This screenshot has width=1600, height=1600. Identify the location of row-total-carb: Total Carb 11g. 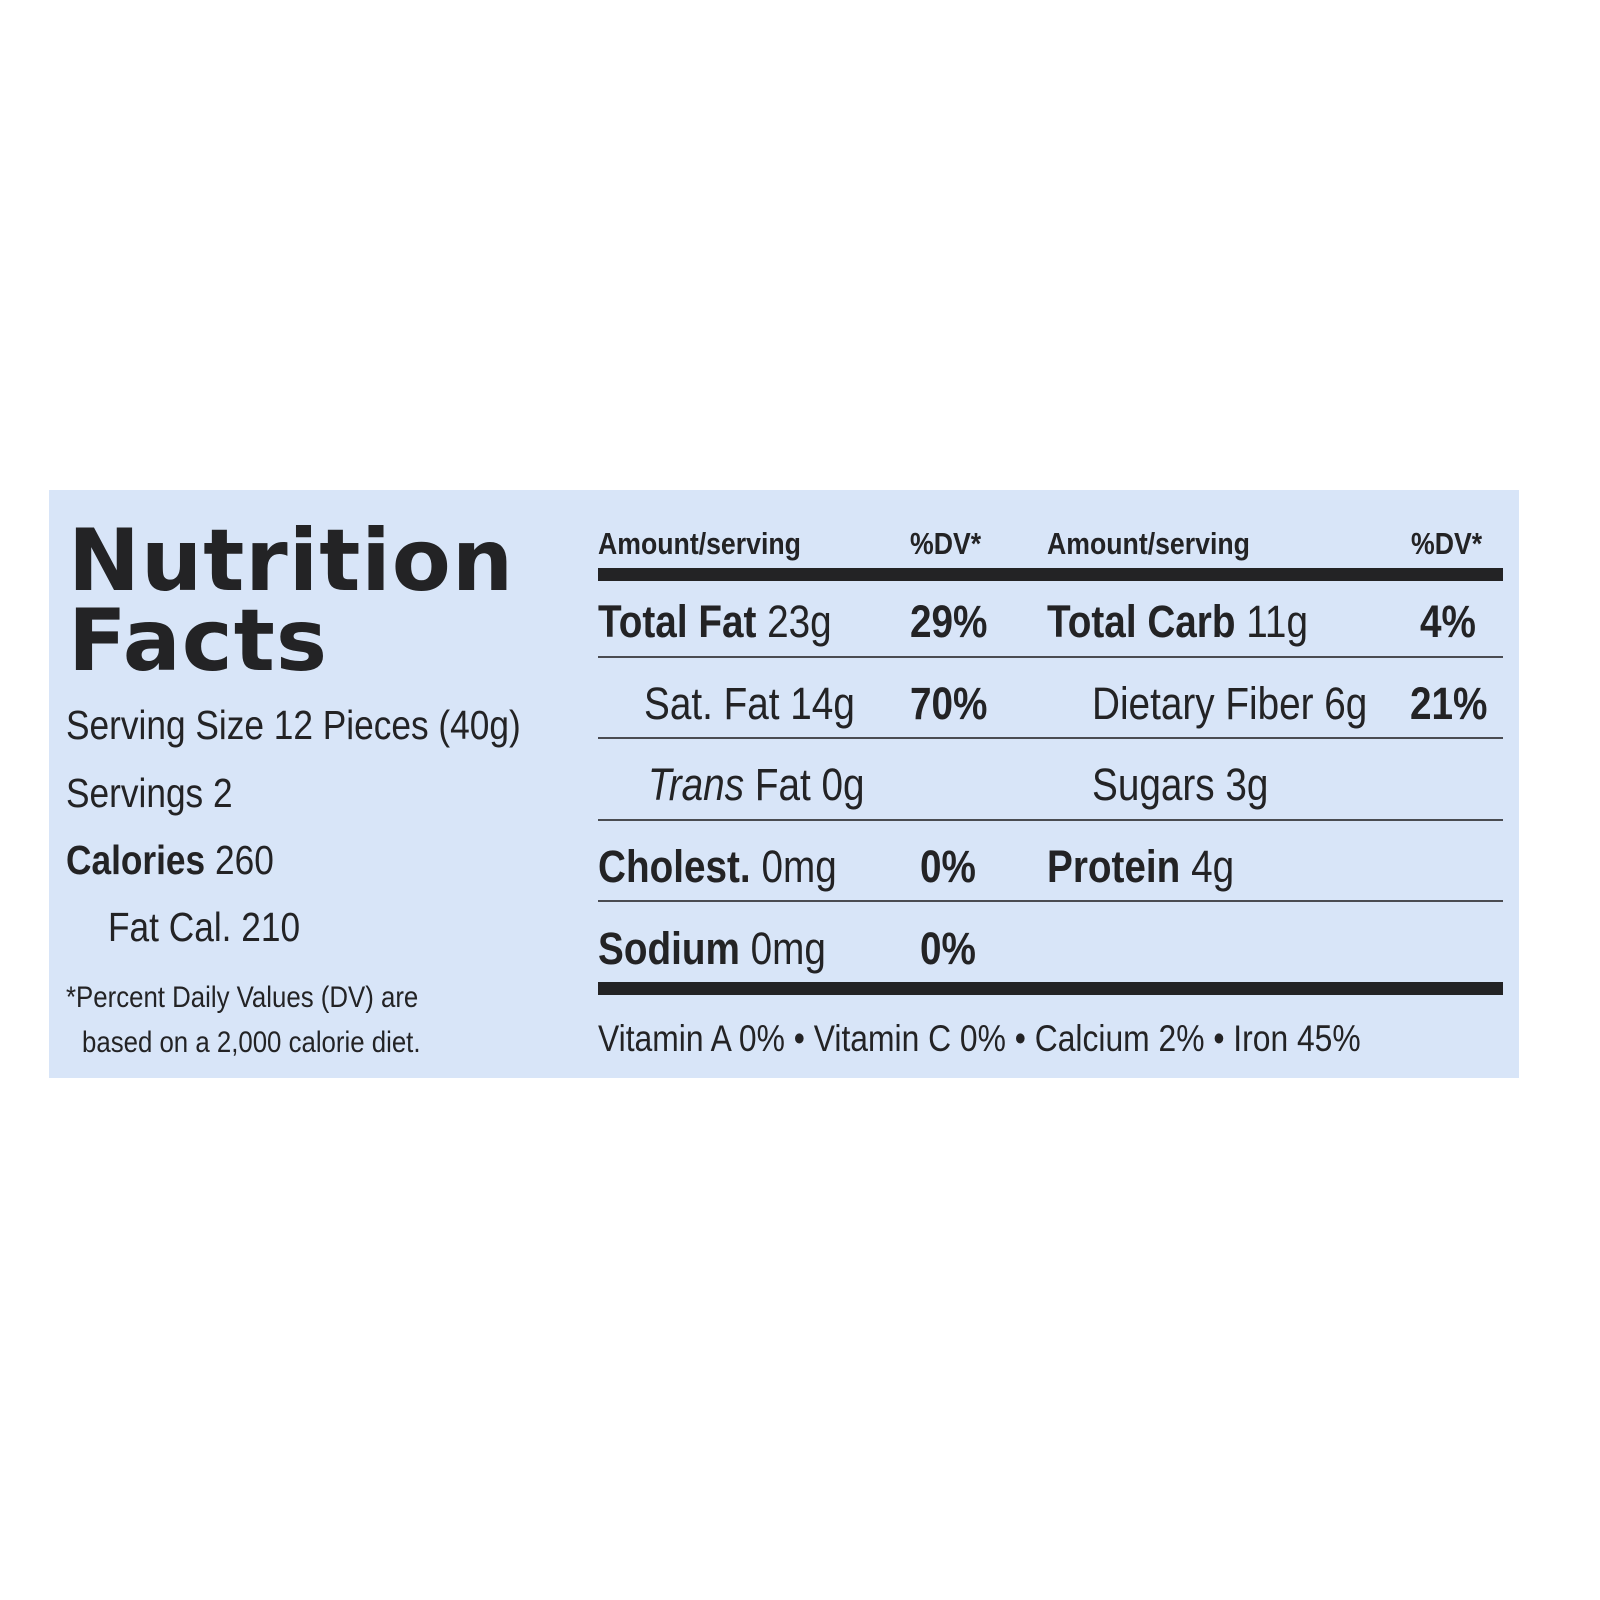
(1177, 621).